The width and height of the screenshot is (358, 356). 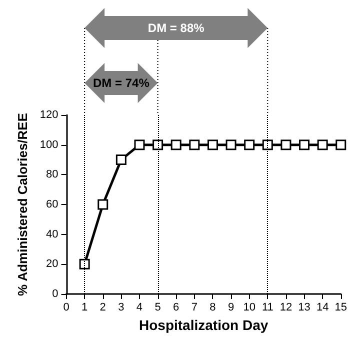 What do you see at coordinates (121, 308) in the screenshot?
I see `x-tick-label: 3` at bounding box center [121, 308].